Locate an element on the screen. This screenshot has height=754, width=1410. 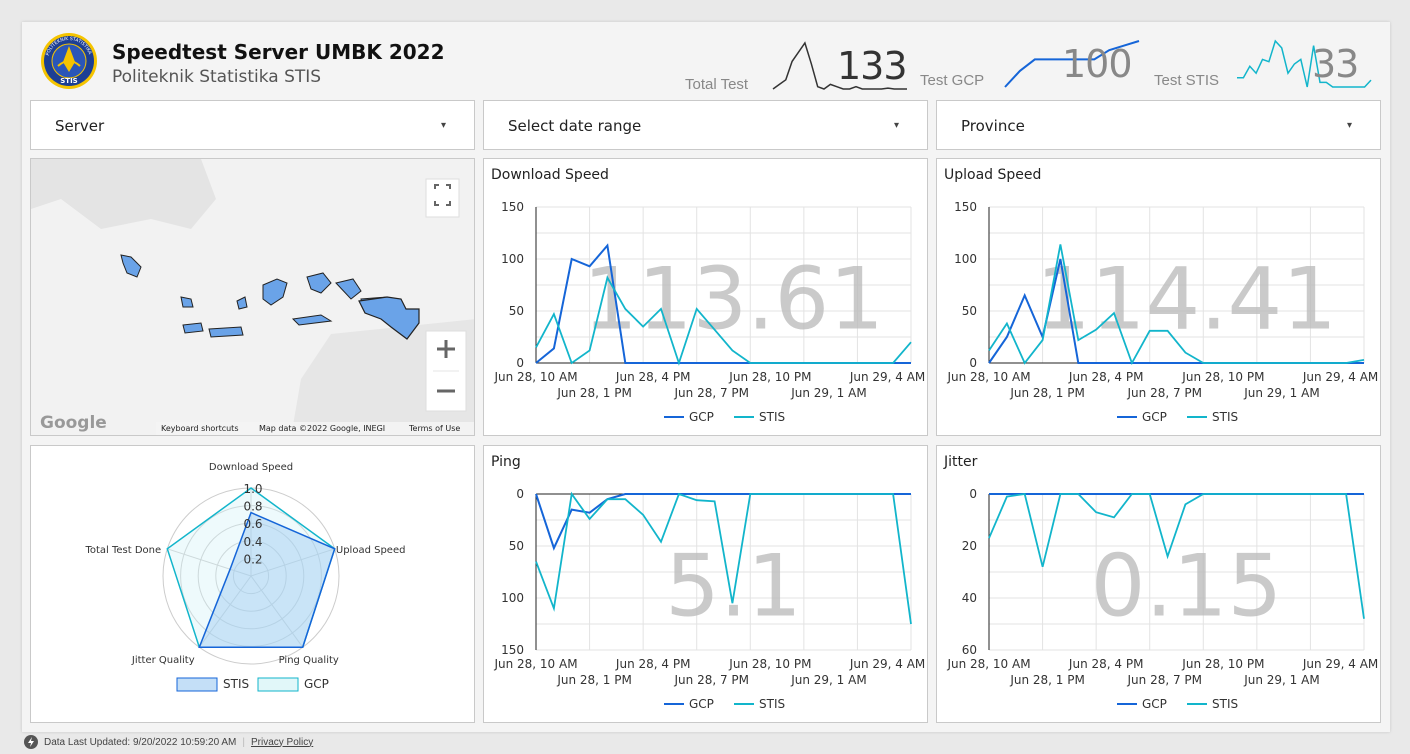
scorecard-value: 0.15 is located at coordinates (1186, 587).